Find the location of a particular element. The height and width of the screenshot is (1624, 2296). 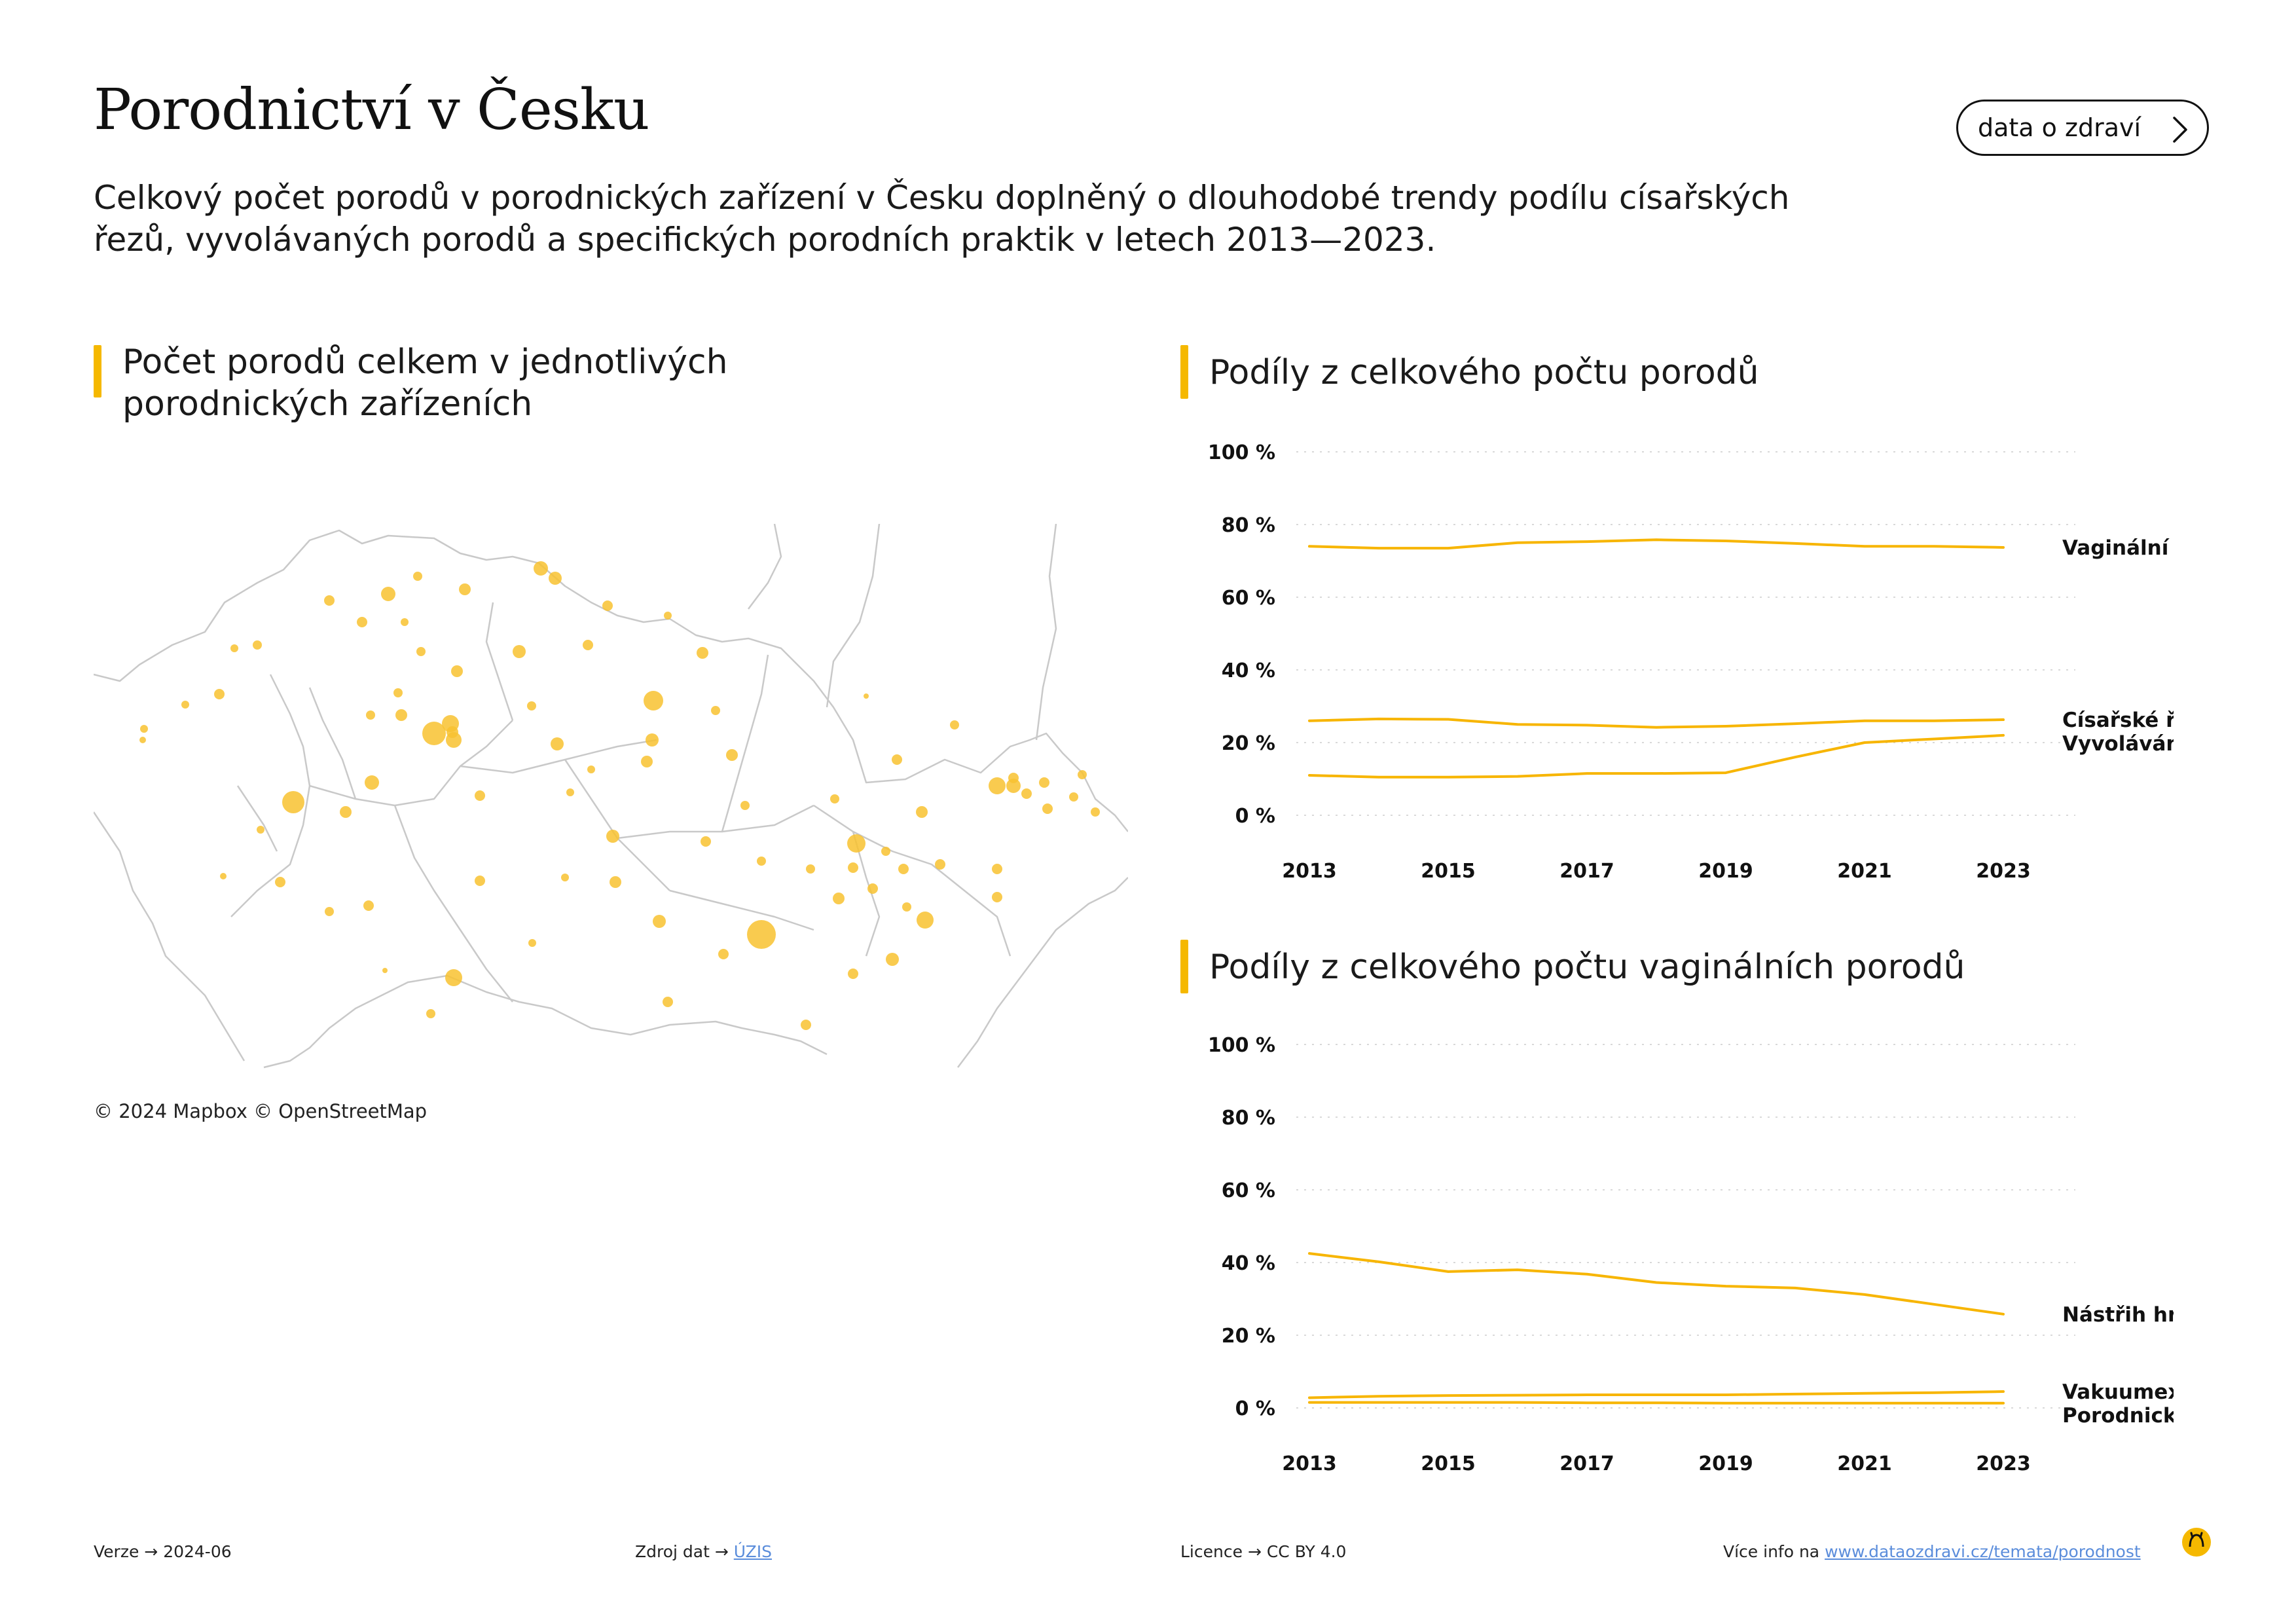

version-value: 2024-06 is located at coordinates (197, 1551).